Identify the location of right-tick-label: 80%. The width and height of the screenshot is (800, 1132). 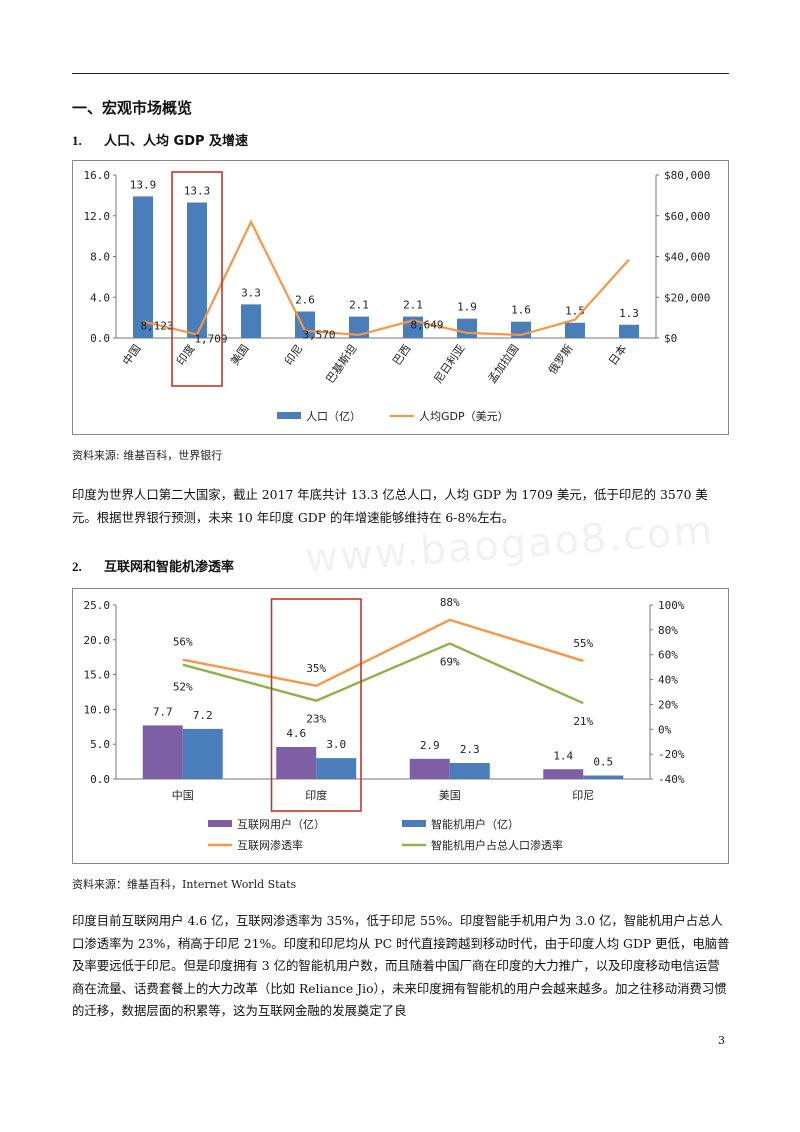
(668, 630).